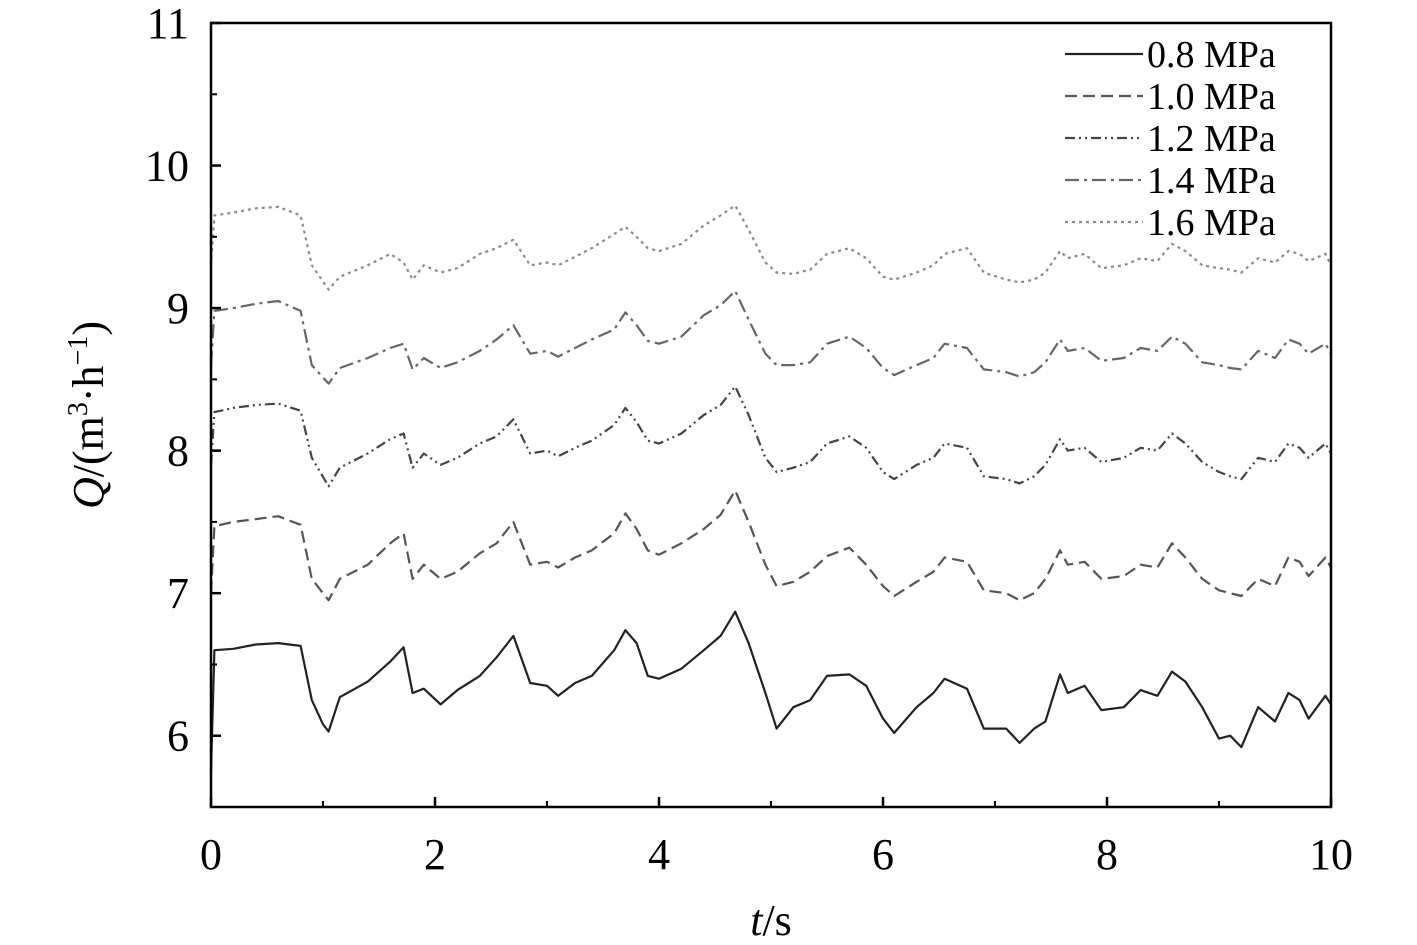 This screenshot has height=945, width=1417. What do you see at coordinates (1211, 55) in the screenshot?
I see `legend-label: 0.8 MPa` at bounding box center [1211, 55].